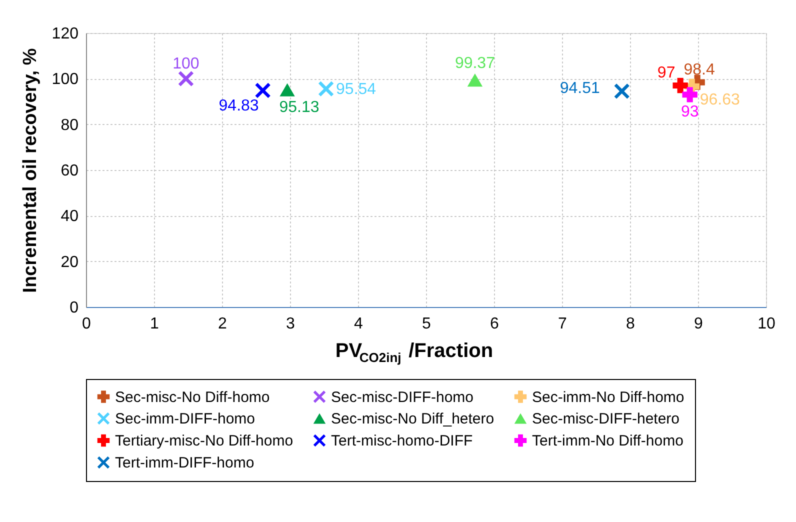 The width and height of the screenshot is (796, 522). I want to click on legend-label: Sec-misc-DIFF-hetero, so click(606, 419).